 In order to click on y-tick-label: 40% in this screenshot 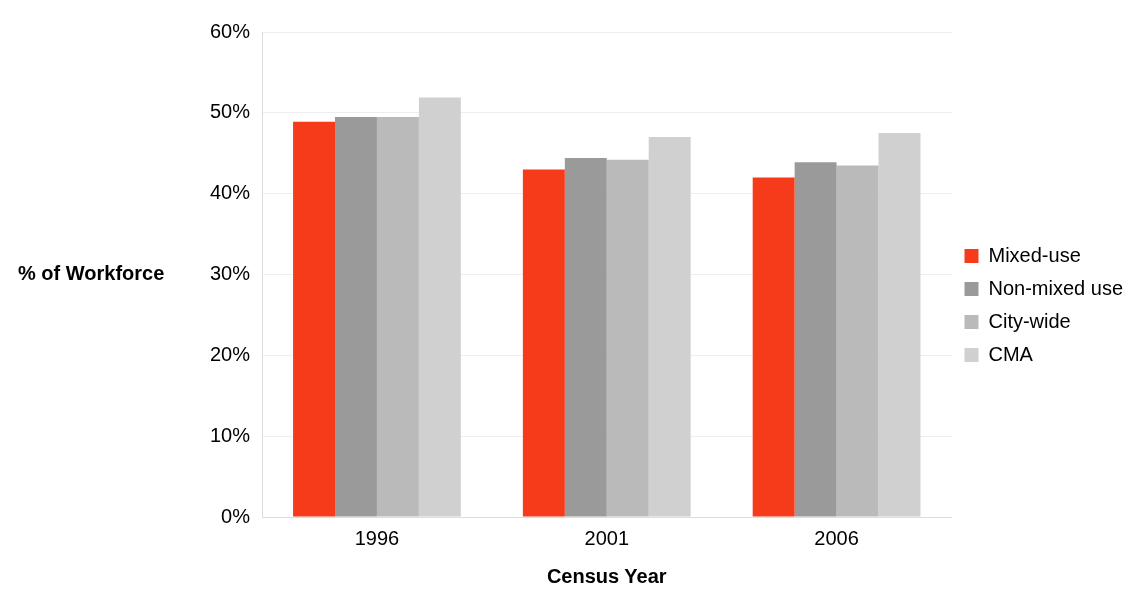, I will do `click(230, 192)`.